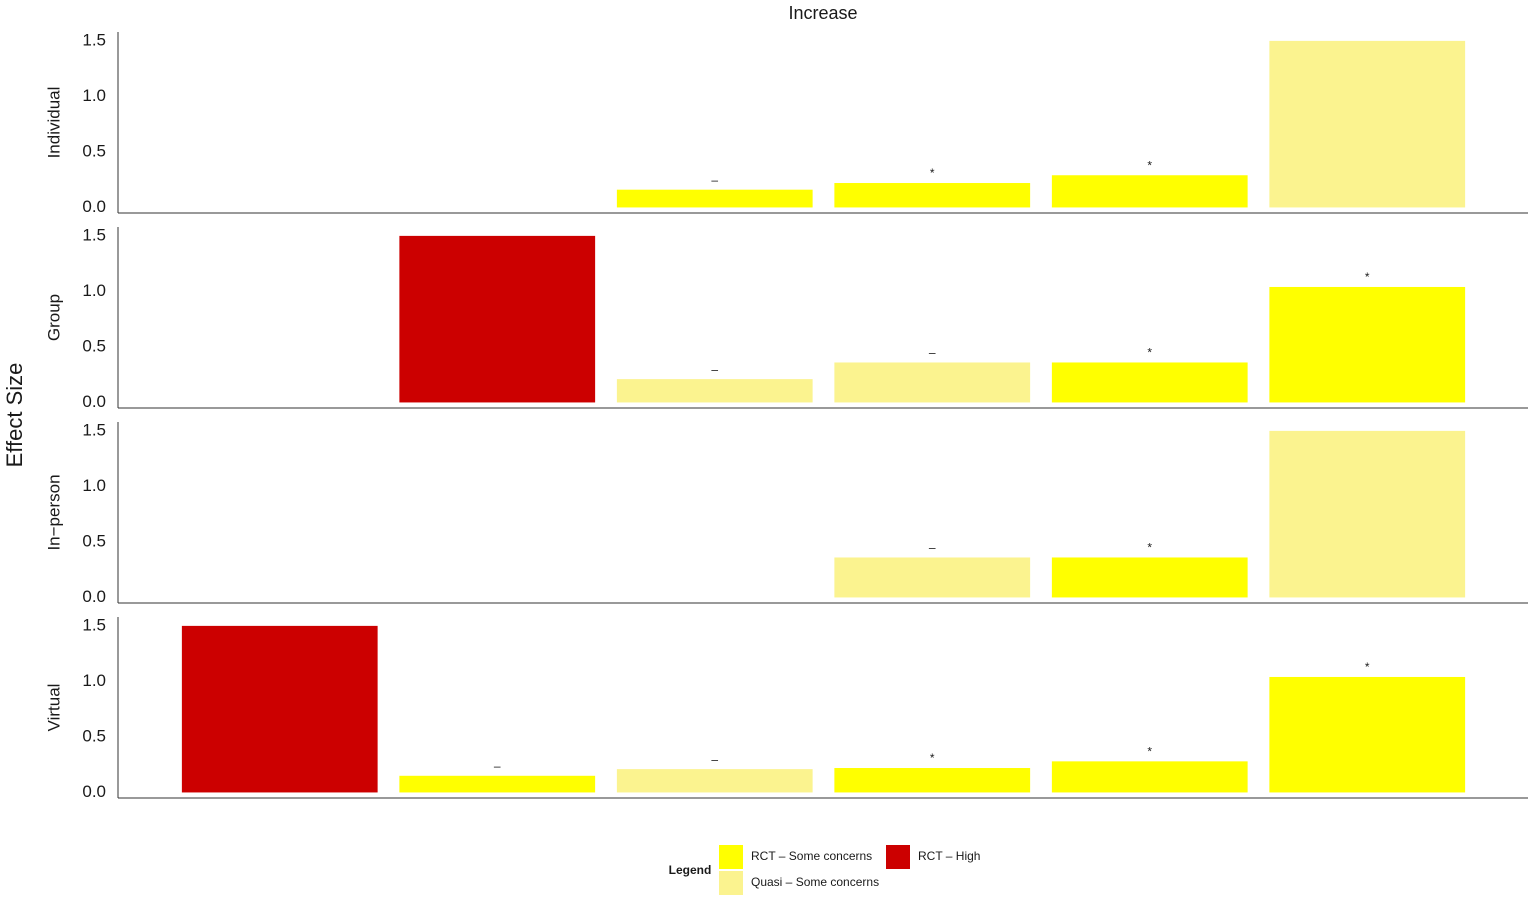  I want to click on facet-label: Individual, so click(53, 123).